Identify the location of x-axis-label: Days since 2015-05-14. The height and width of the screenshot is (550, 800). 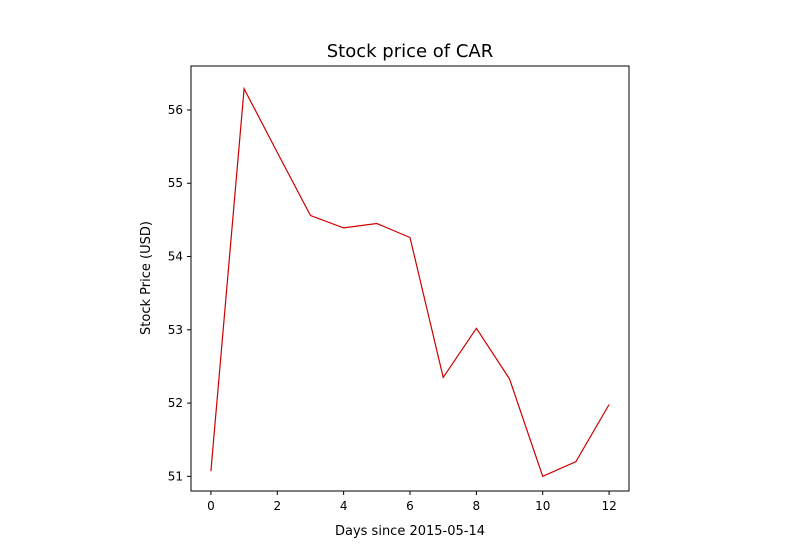
(410, 531).